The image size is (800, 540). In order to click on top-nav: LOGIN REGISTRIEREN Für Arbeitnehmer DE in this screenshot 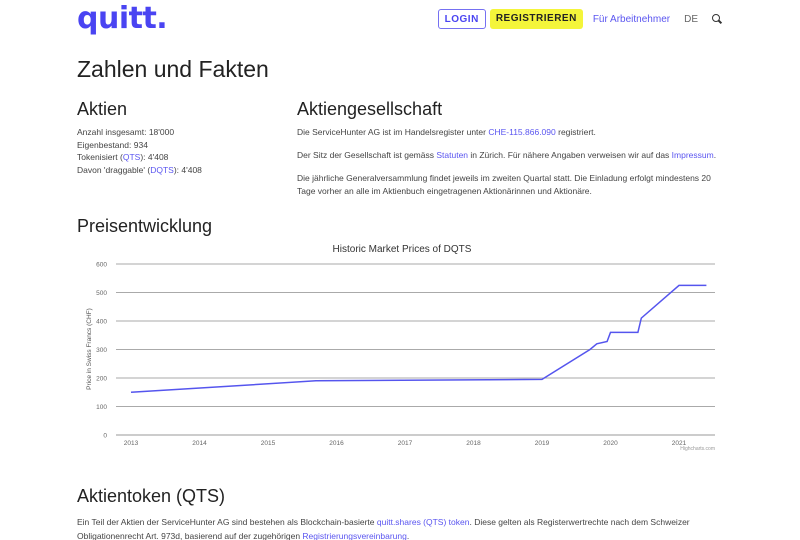, I will do `click(579, 19)`.